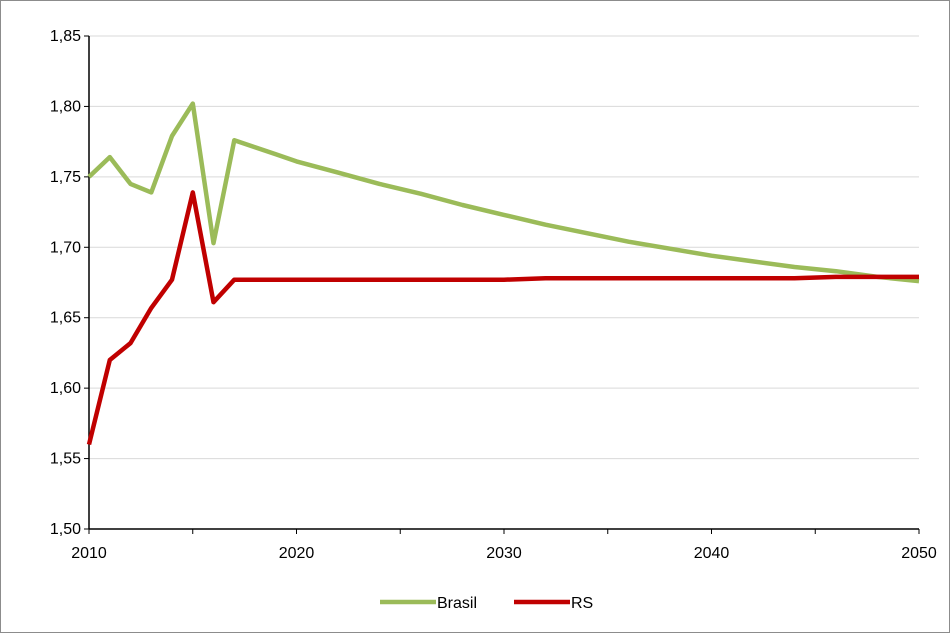 The width and height of the screenshot is (950, 633). What do you see at coordinates (65, 177) in the screenshot?
I see `y-tick-label: 1,75` at bounding box center [65, 177].